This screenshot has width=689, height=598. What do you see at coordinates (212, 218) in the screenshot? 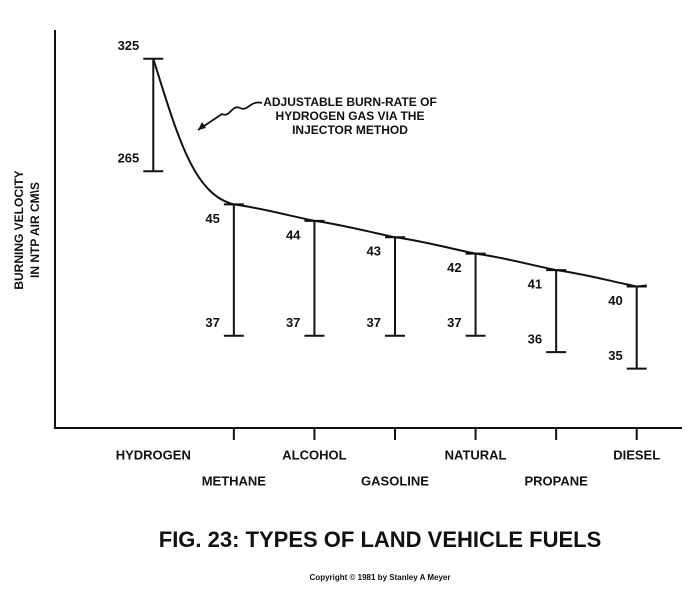
I see `value-label: 45` at bounding box center [212, 218].